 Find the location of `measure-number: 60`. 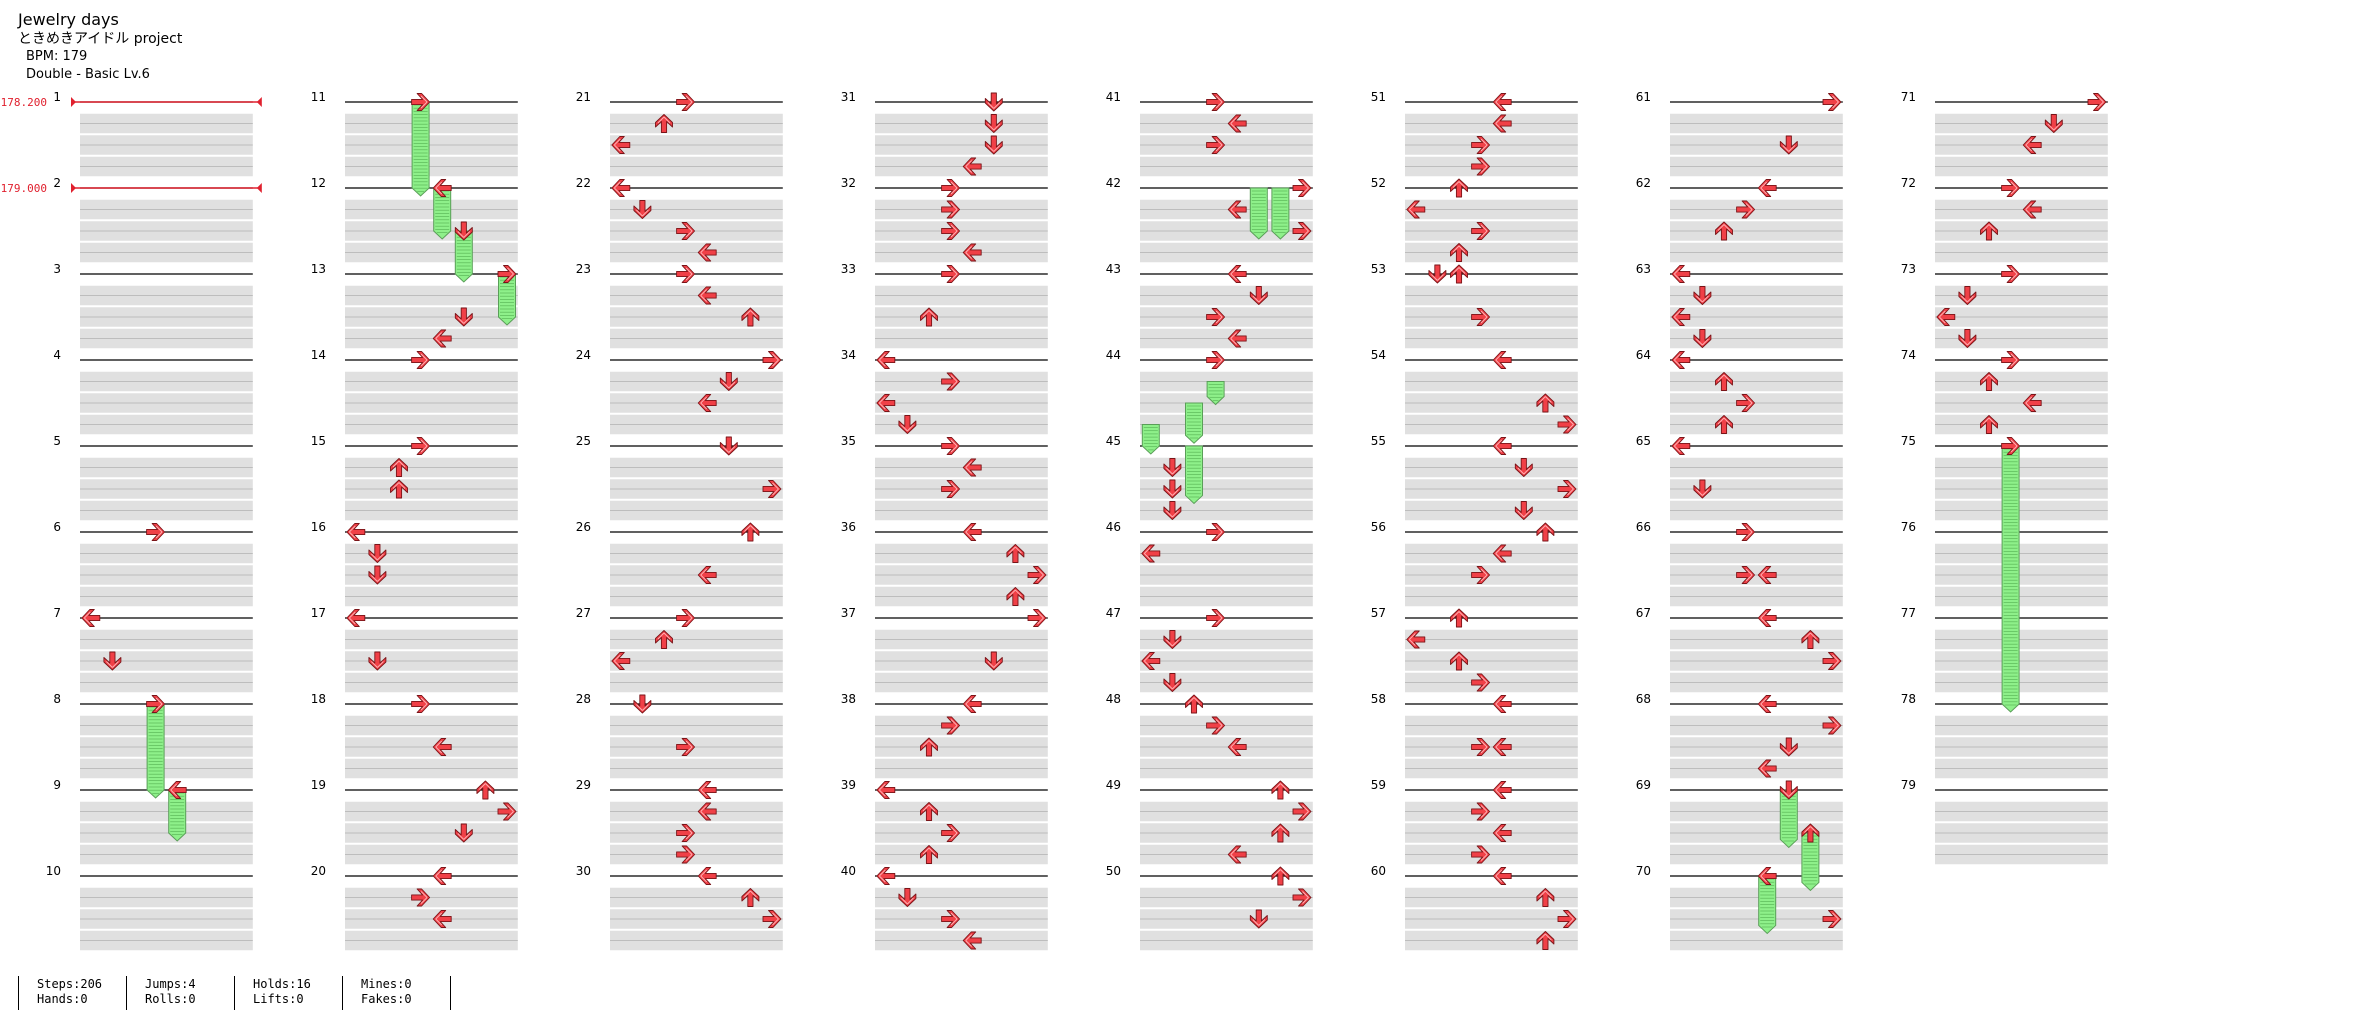

measure-number: 60 is located at coordinates (1378, 871).